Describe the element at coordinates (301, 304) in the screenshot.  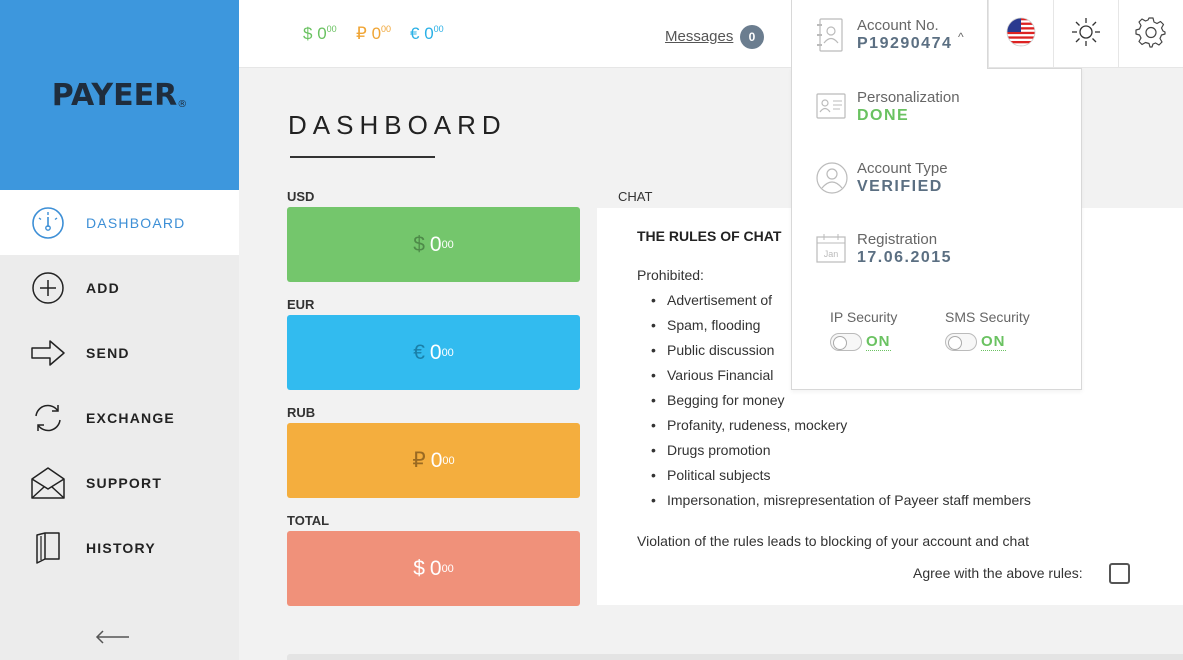
I see `eur-card-label: EUR` at that location.